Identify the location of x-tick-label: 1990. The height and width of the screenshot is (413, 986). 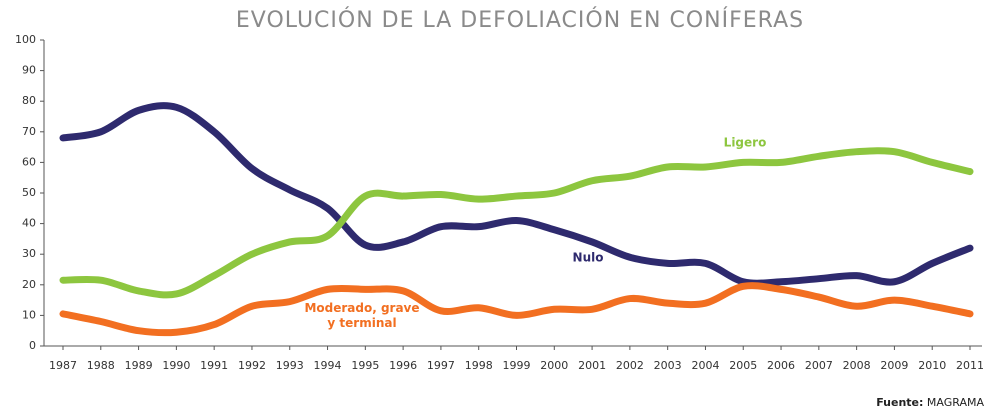
(176, 365).